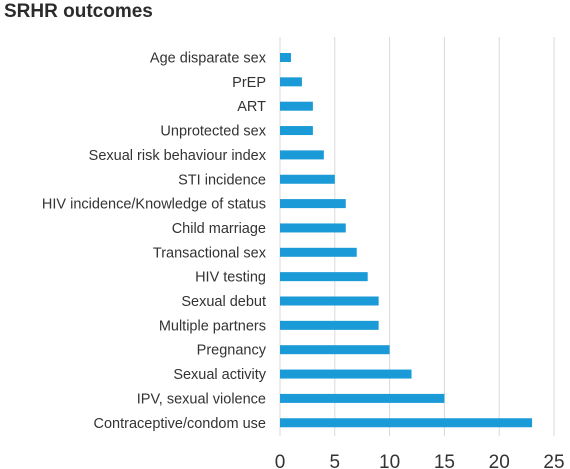 This screenshot has height=469, width=570. Describe the element at coordinates (249, 83) in the screenshot. I see `category-label: PrEP` at that location.